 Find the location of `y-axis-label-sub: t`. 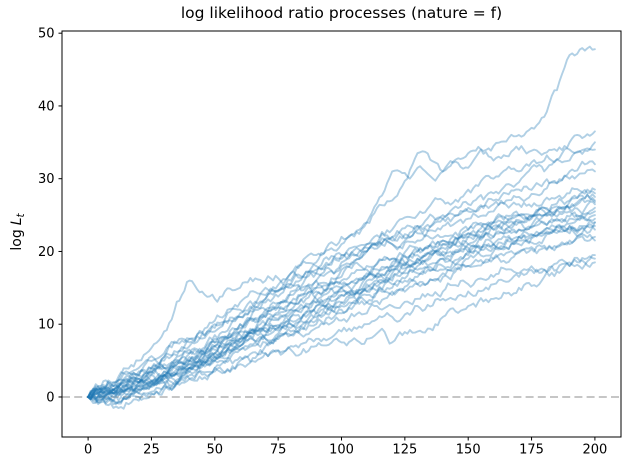

y-axis-label-sub: t is located at coordinates (21, 214).